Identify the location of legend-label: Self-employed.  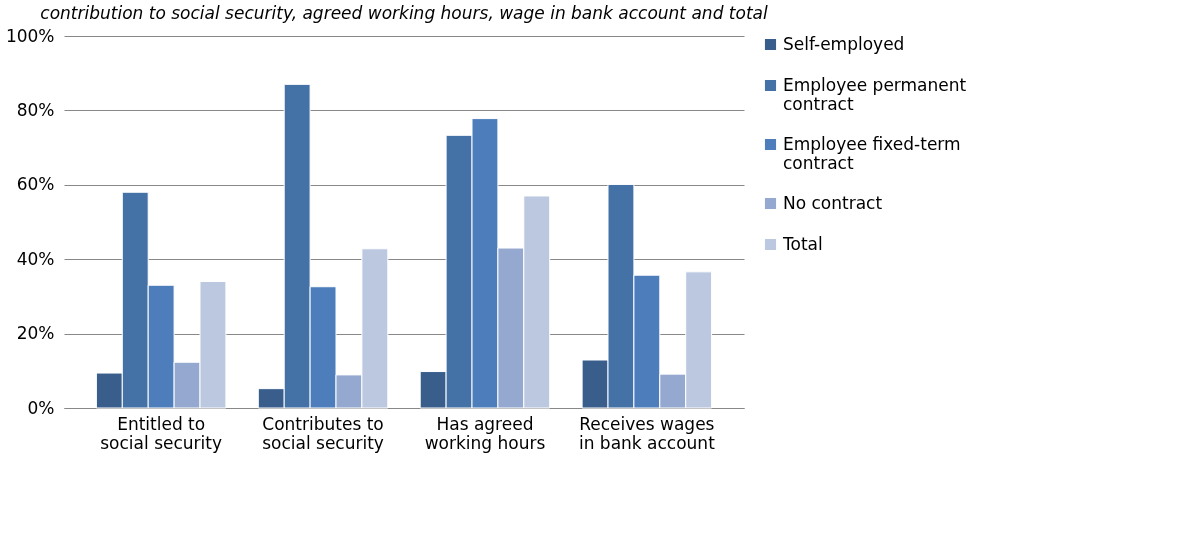
(844, 43).